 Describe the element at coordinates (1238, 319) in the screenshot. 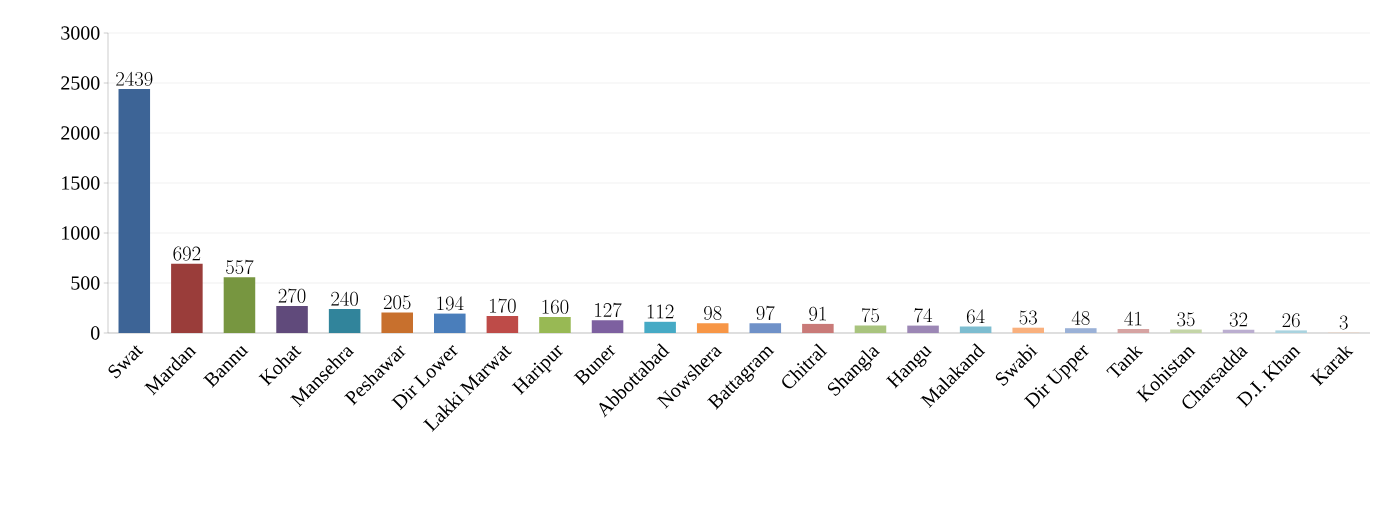

I see `data-label: 32` at that location.